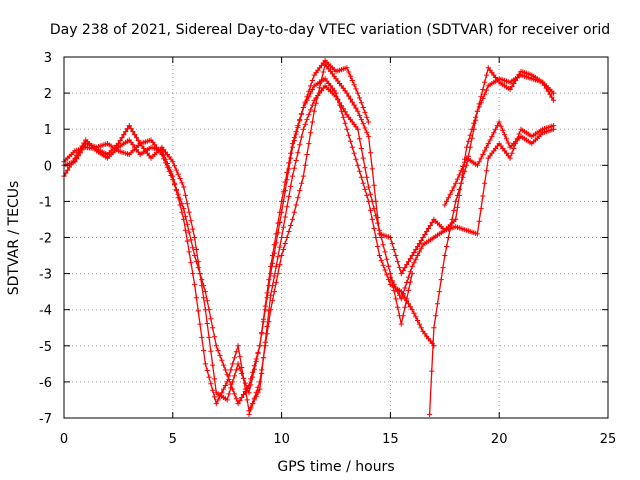  I want to click on y-tick-label: -7, so click(45, 419).